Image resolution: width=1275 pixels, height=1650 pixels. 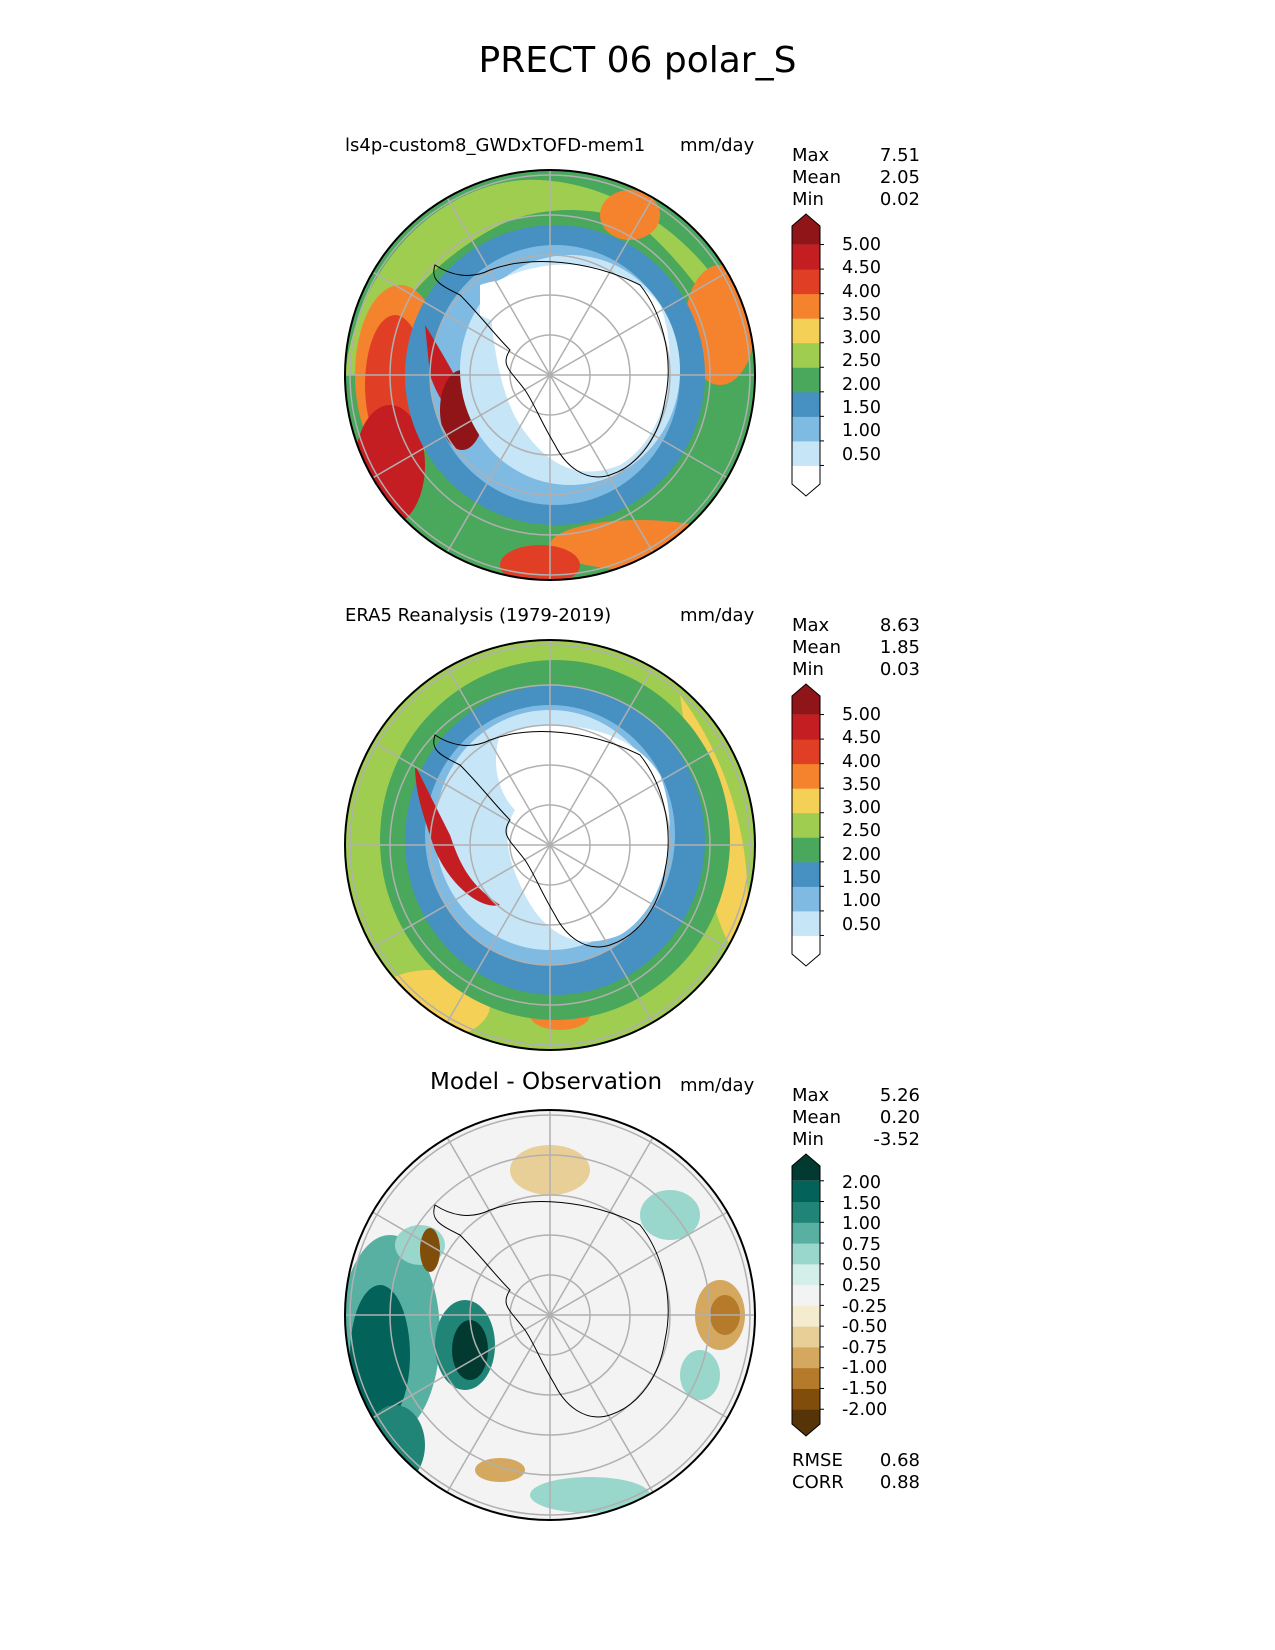 I want to click on colorbar-tick-label: -1.00, so click(x=865, y=1368).